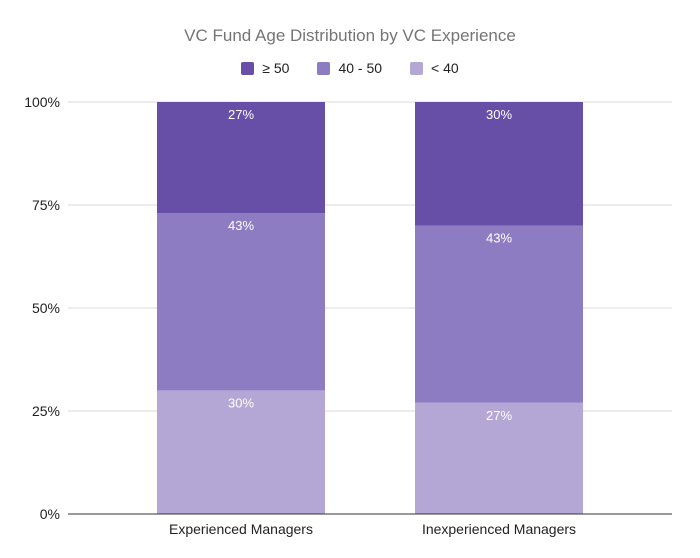 The width and height of the screenshot is (700, 558). I want to click on legend-item-50-plus: ≥ 50, so click(265, 68).